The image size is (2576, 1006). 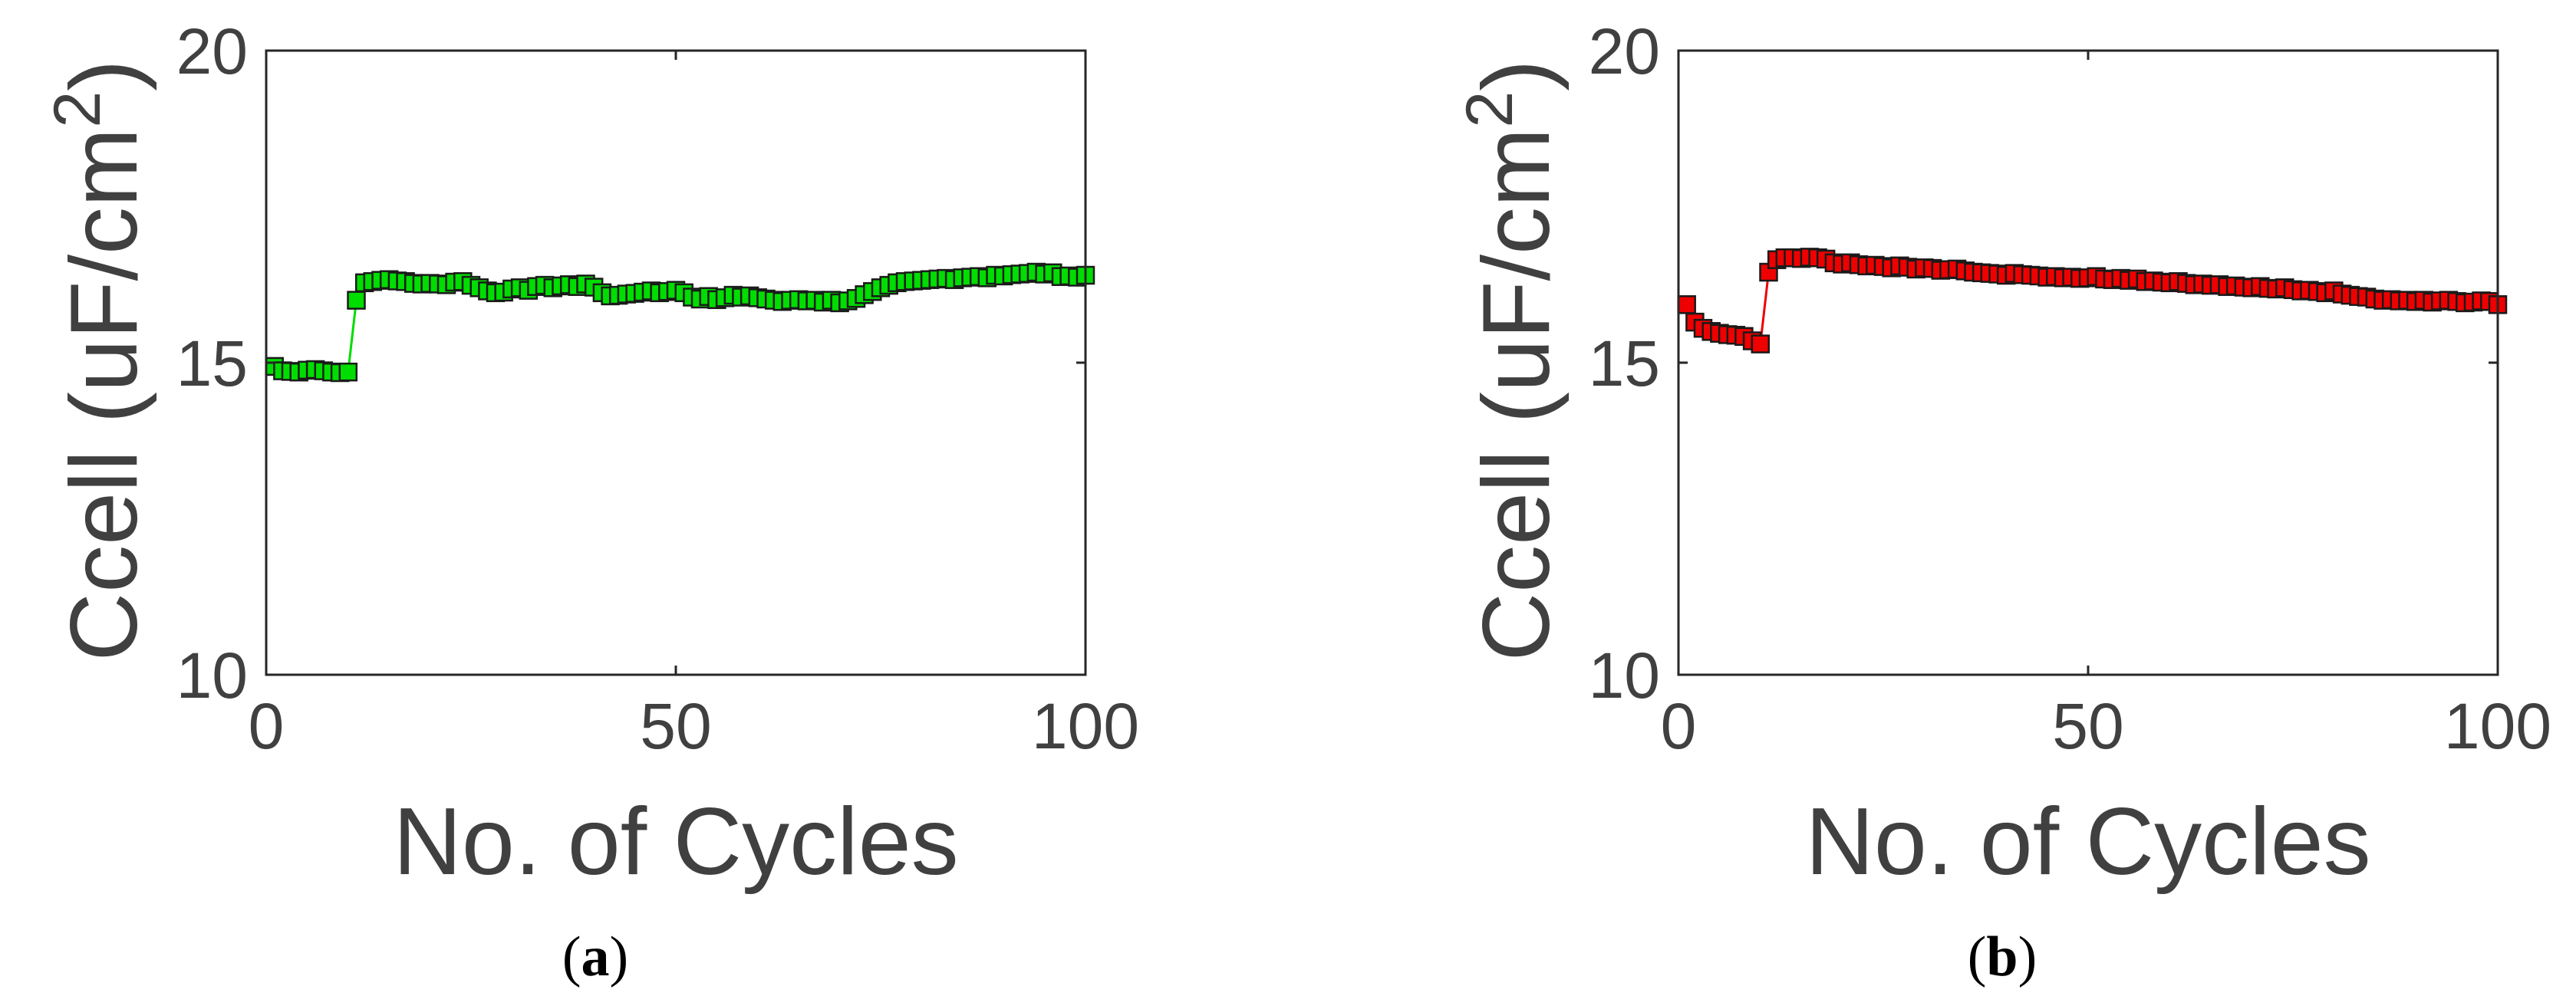 What do you see at coordinates (675, 842) in the screenshot?
I see `x-axis-label-a: No. of Cycles` at bounding box center [675, 842].